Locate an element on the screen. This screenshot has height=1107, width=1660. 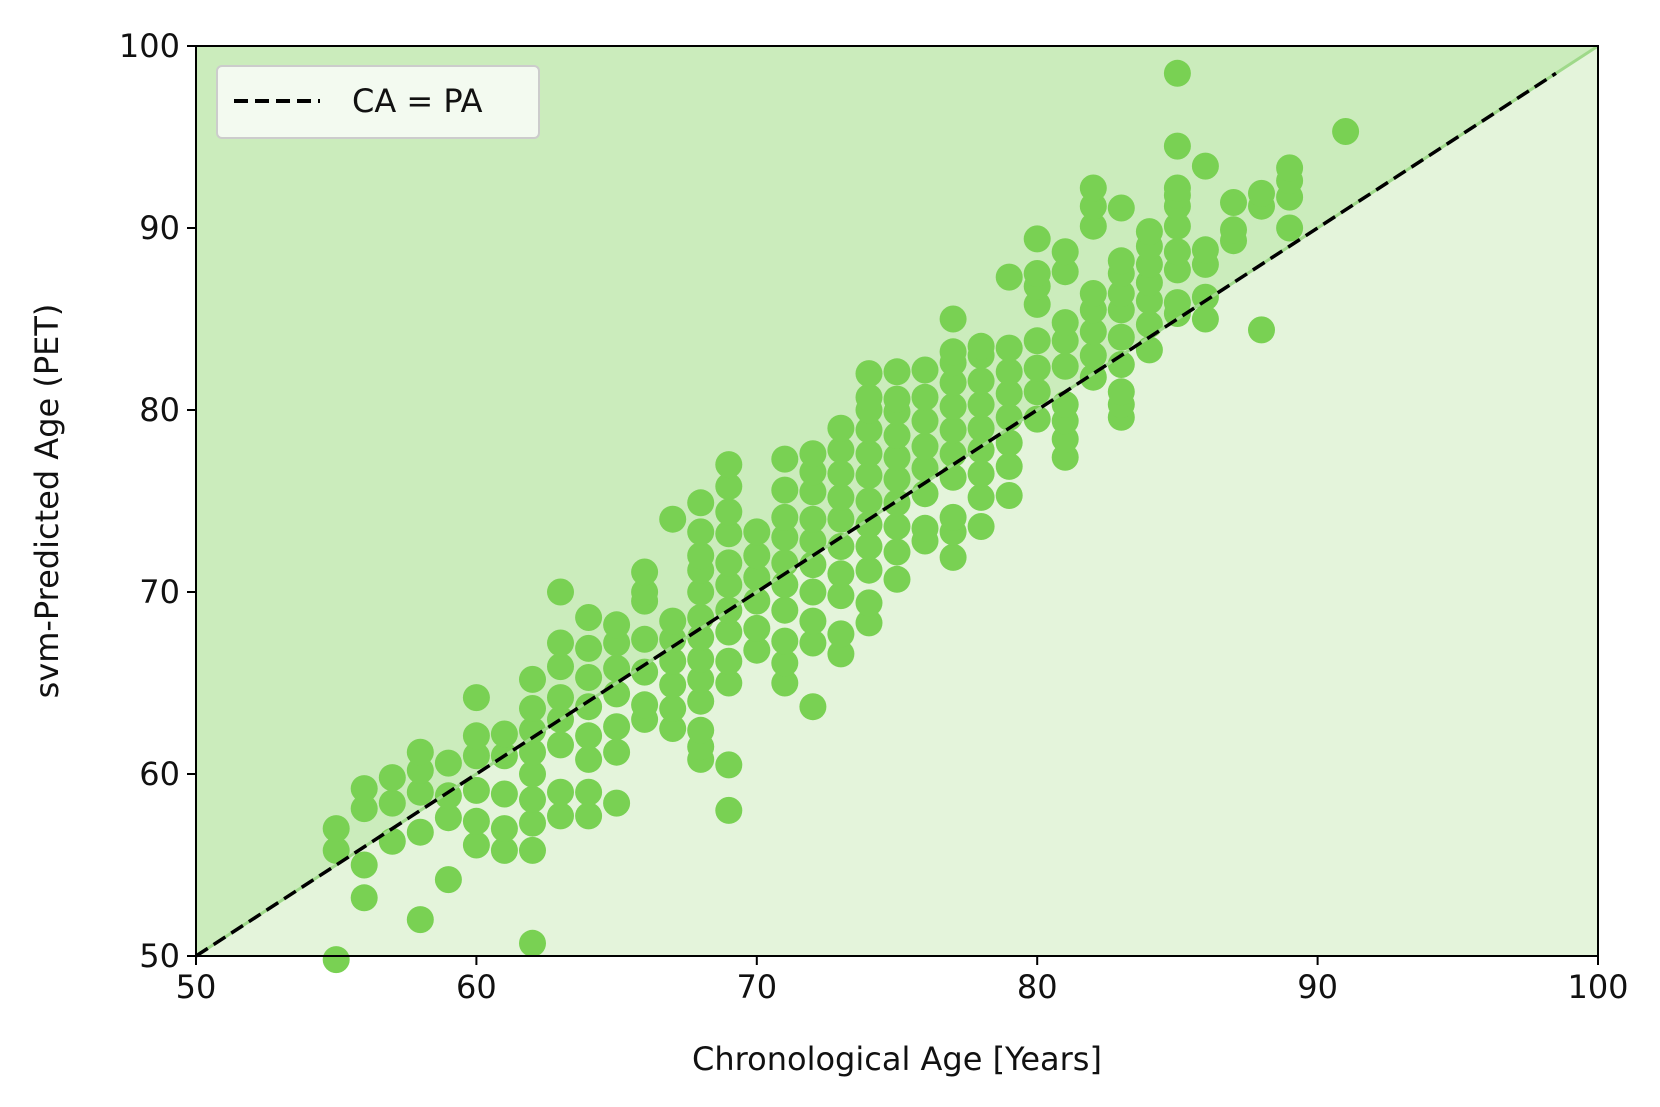
y-tick-label: 60 is located at coordinates (159, 774).